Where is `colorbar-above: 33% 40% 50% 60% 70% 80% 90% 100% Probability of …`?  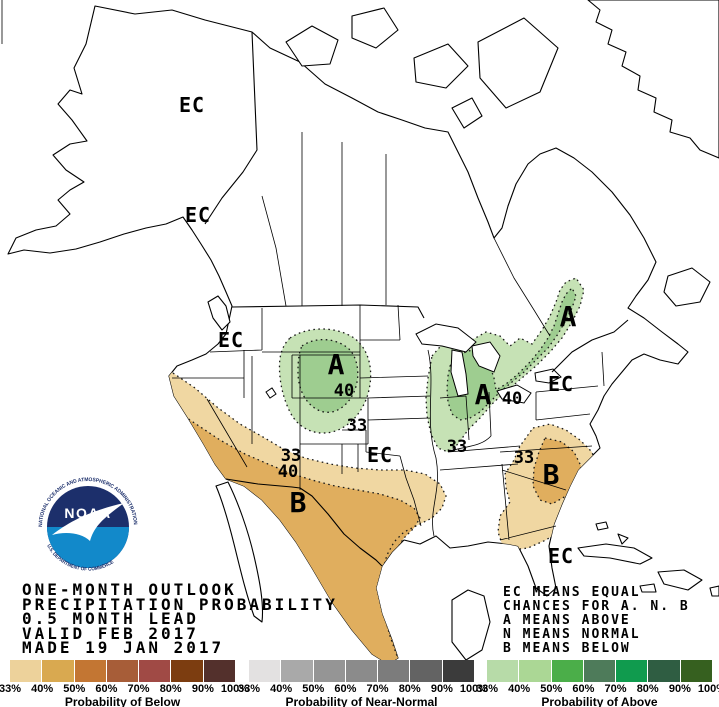
colorbar-above: 33% 40% 50% 60% 70% 80% 90% 100% Probability of … is located at coordinates (597, 683).